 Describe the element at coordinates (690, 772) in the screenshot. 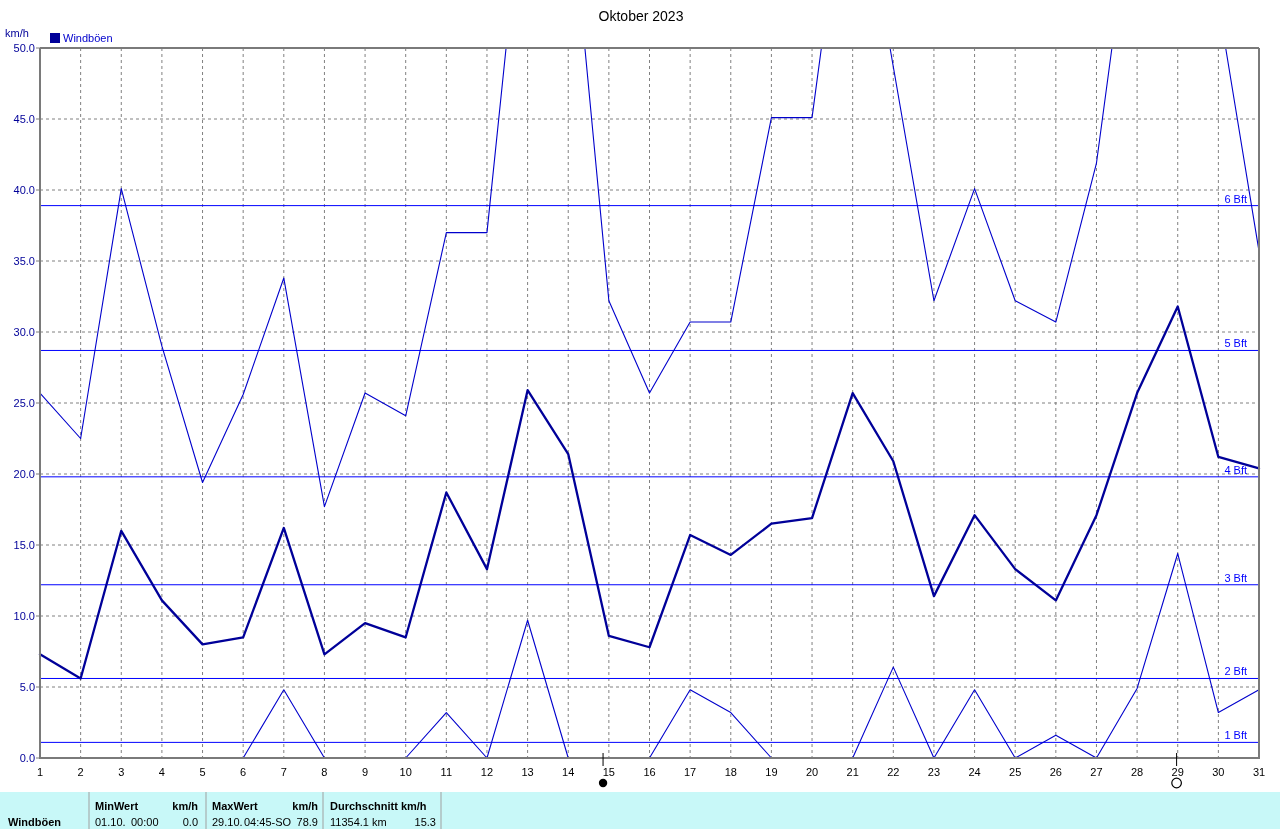

I see `x-tick-label: 17` at that location.